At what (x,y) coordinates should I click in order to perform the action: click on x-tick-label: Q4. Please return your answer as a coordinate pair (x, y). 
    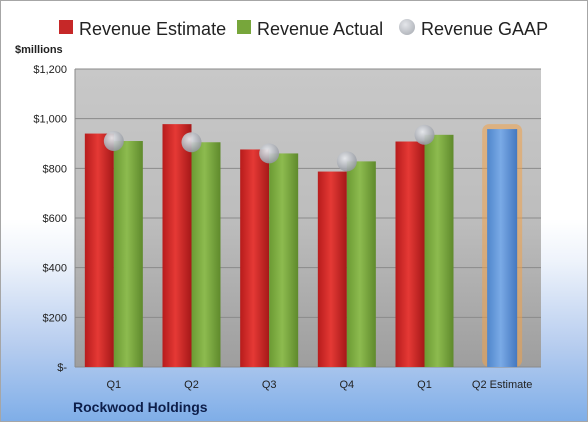
    Looking at the image, I should click on (346, 385).